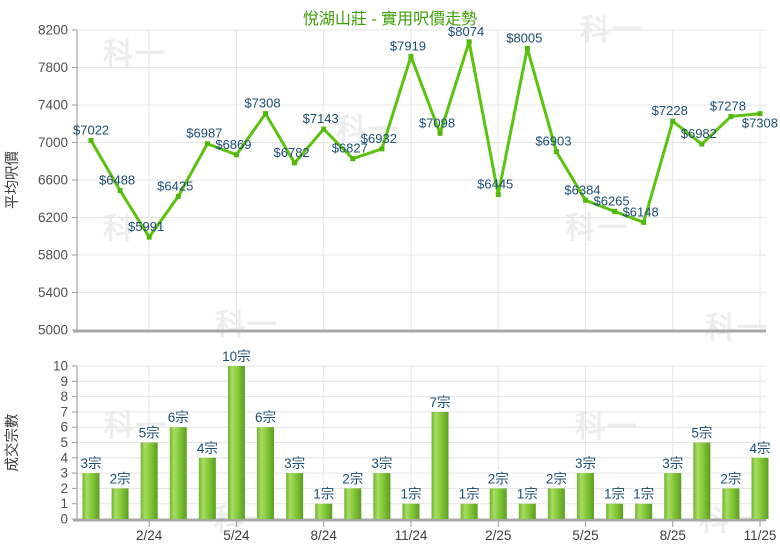 The width and height of the screenshot is (780, 550). What do you see at coordinates (641, 211) in the screenshot?
I see `point-value-label: $6148` at bounding box center [641, 211].